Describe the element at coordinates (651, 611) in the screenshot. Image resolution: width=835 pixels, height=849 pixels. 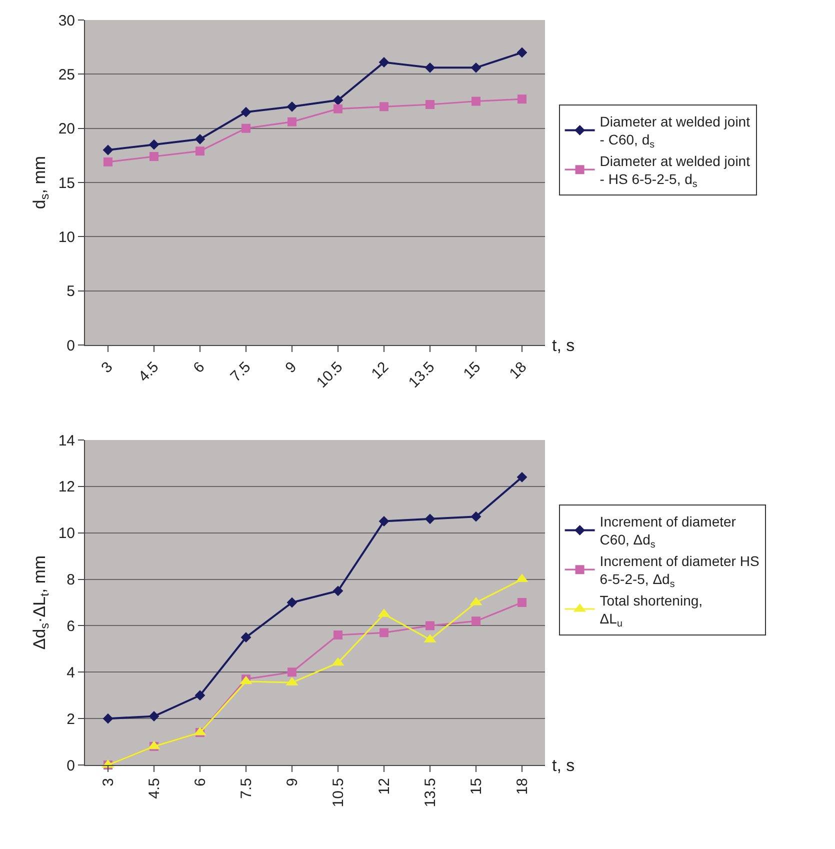
I see `legend-label: Total shortening, ΔL$_{u}$` at that location.